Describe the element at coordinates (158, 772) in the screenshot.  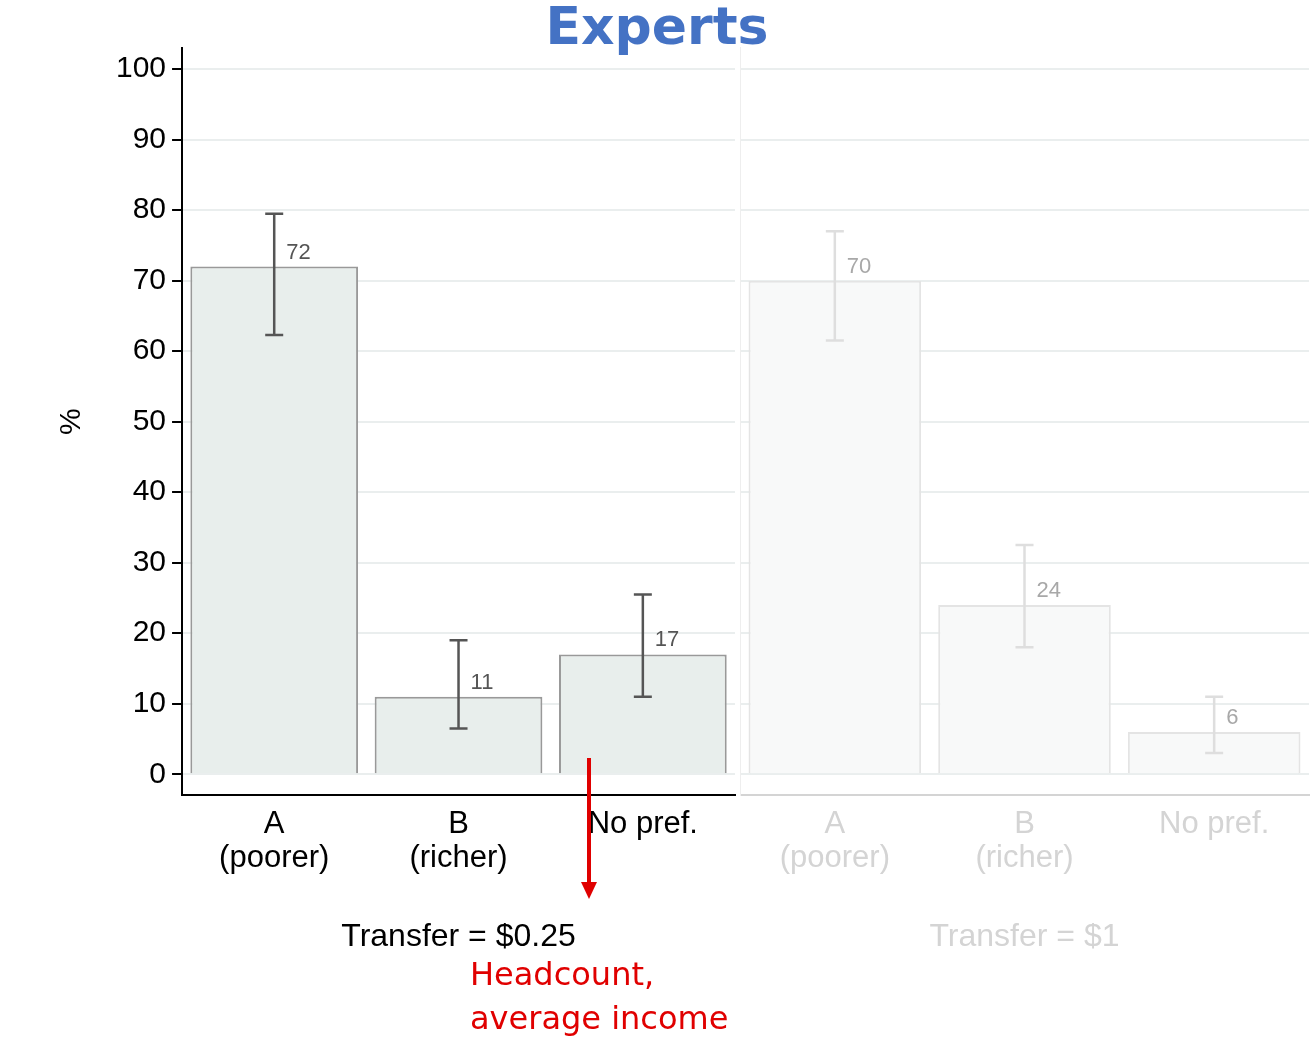
I see `y-tick-label: 0` at that location.